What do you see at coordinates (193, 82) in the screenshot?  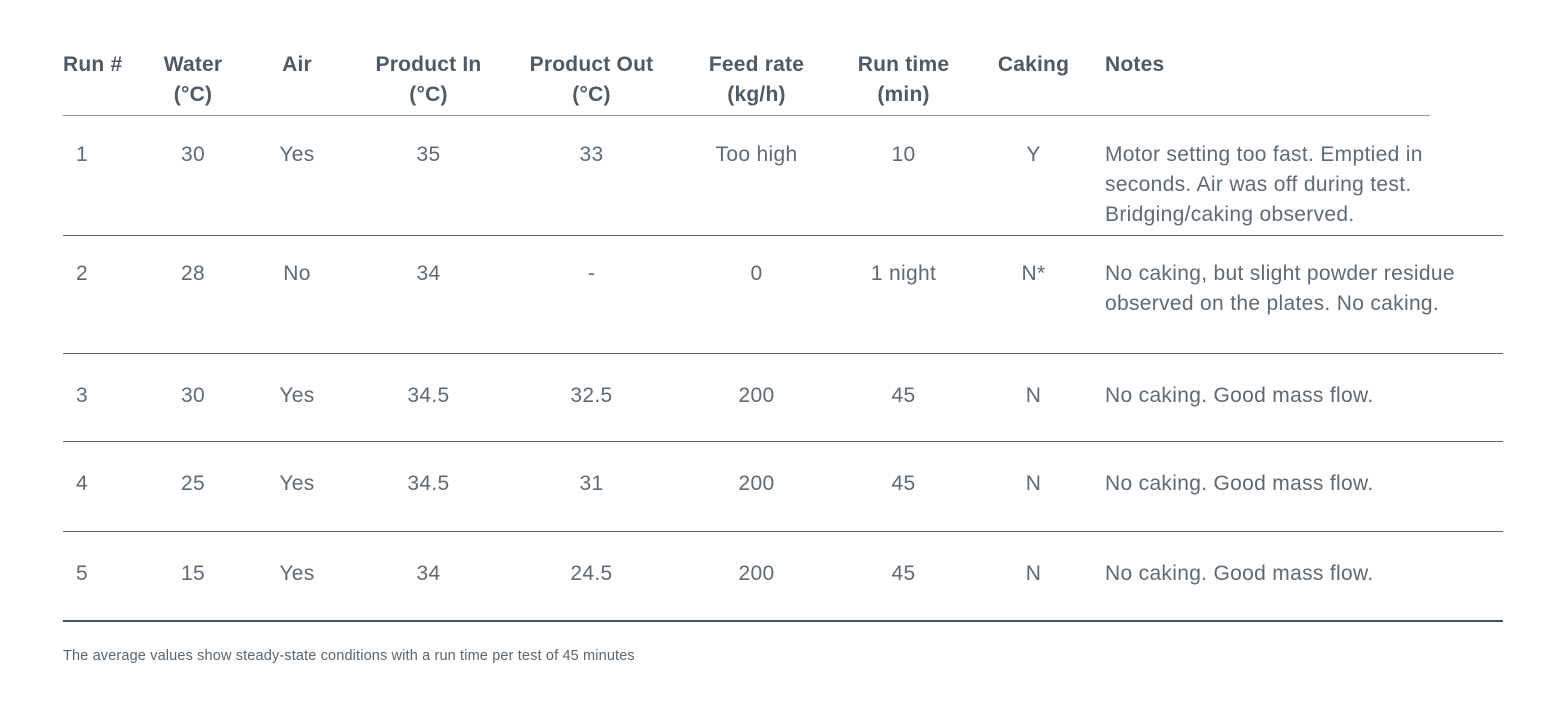 I see `column-header-water: Water (°C)` at bounding box center [193, 82].